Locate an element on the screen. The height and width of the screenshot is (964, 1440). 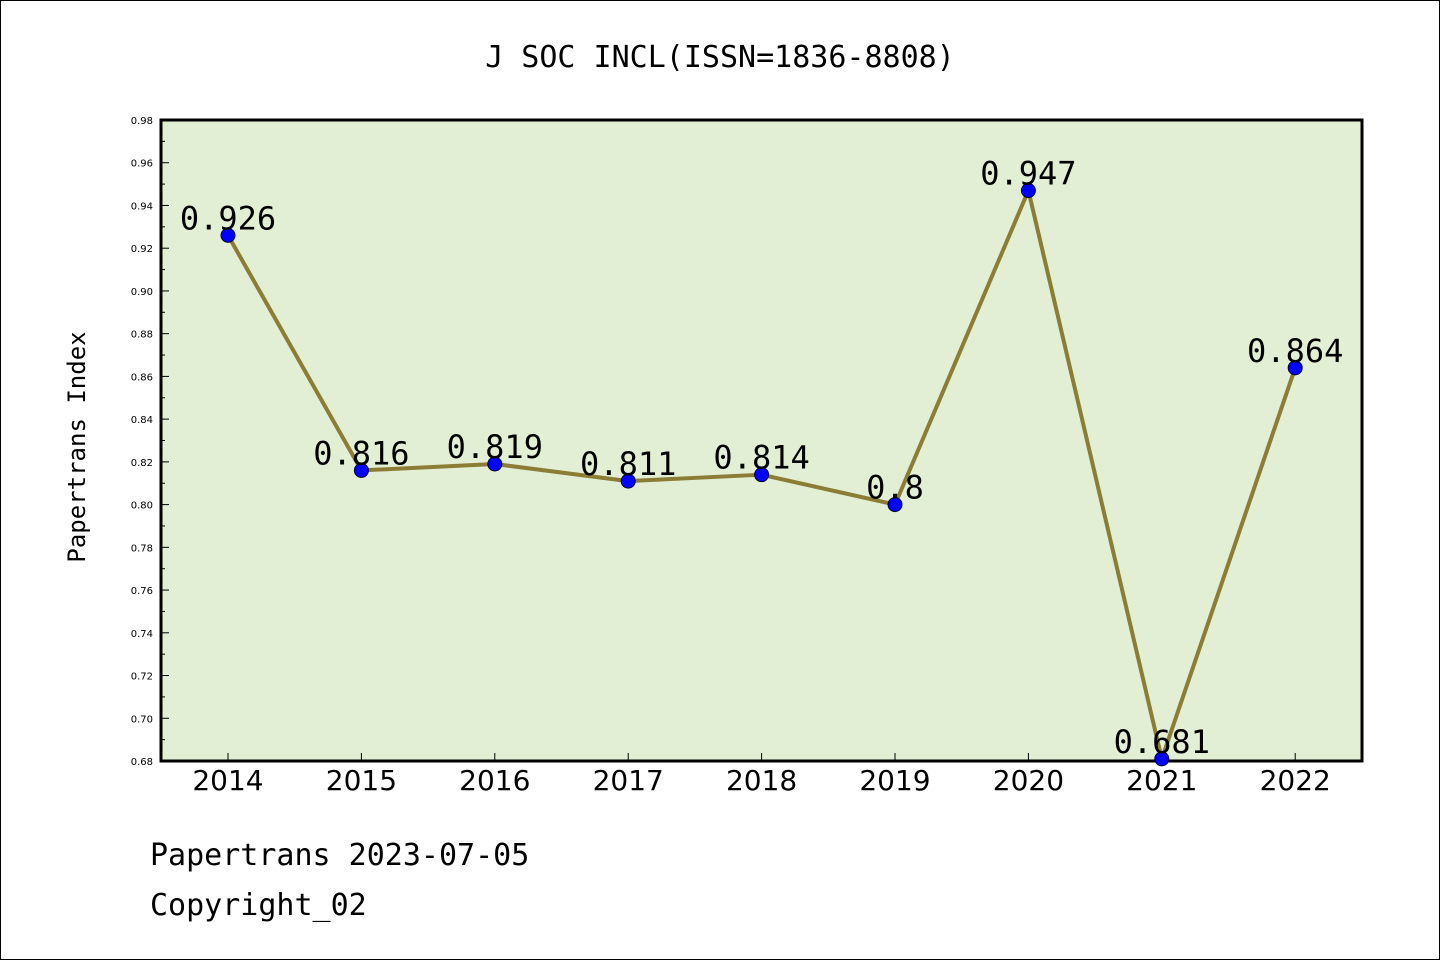
x-tick-label: 2014 is located at coordinates (227, 780).